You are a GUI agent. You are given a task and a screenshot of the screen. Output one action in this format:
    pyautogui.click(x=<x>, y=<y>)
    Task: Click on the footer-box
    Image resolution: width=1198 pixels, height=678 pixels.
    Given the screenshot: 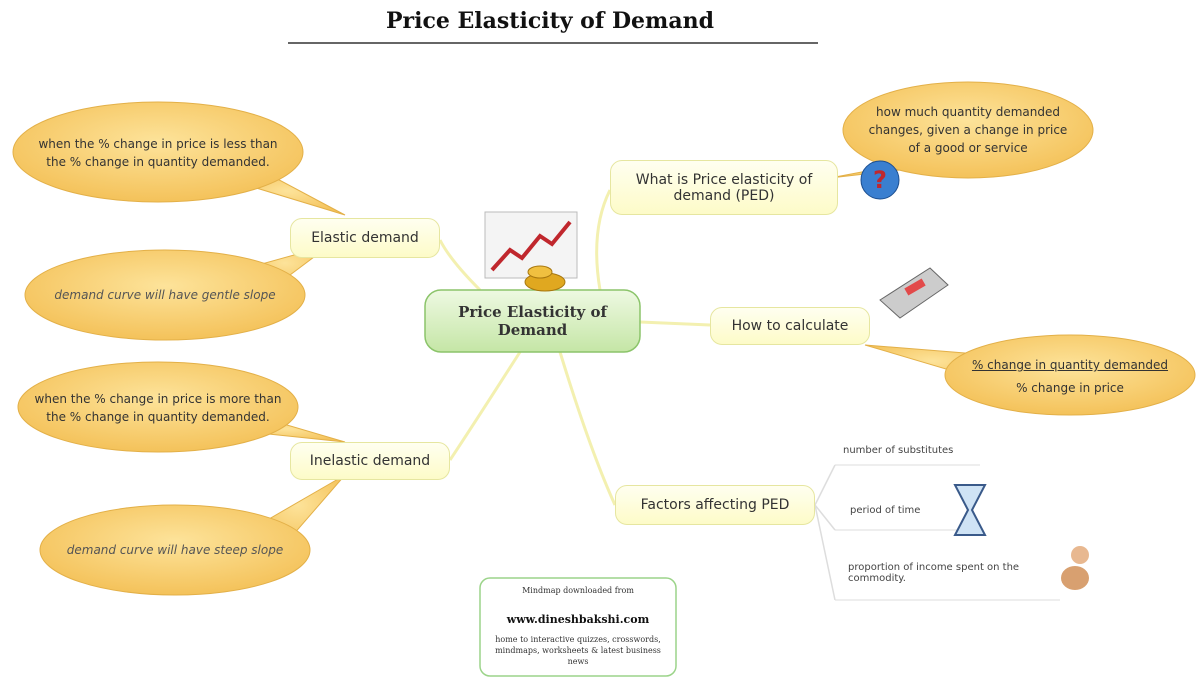 What is the action you would take?
    pyautogui.click(x=578, y=627)
    